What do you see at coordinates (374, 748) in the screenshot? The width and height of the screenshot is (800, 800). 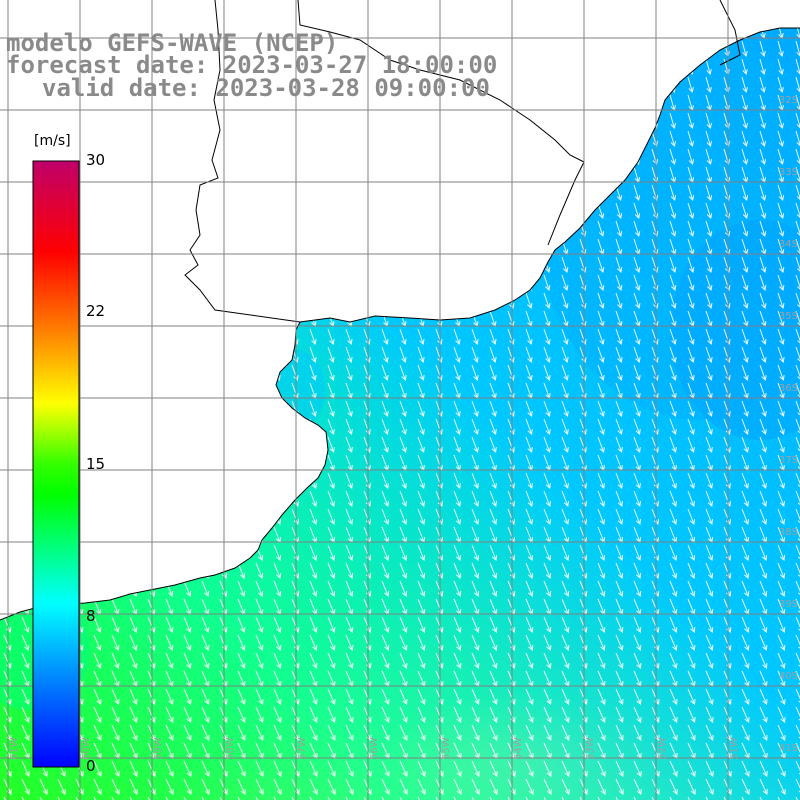 I see `longitude-labels: 61W 60W 59W 58W 57W 56W 55W 54W 53W 52W 51W` at bounding box center [374, 748].